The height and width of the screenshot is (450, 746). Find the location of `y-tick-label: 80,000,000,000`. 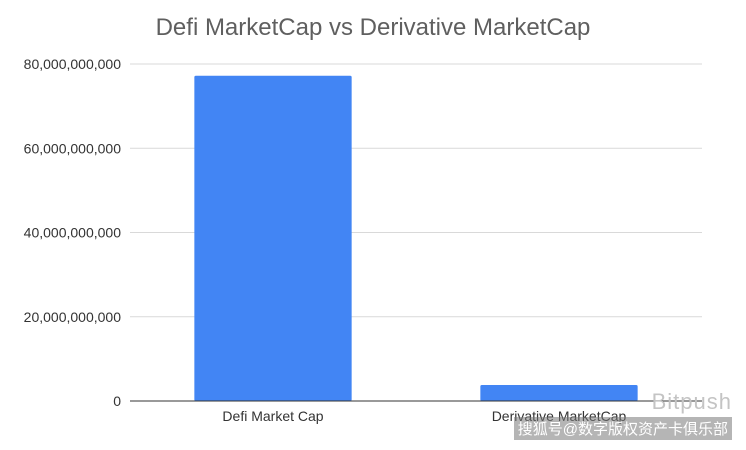

y-tick-label: 80,000,000,000 is located at coordinates (73, 64).